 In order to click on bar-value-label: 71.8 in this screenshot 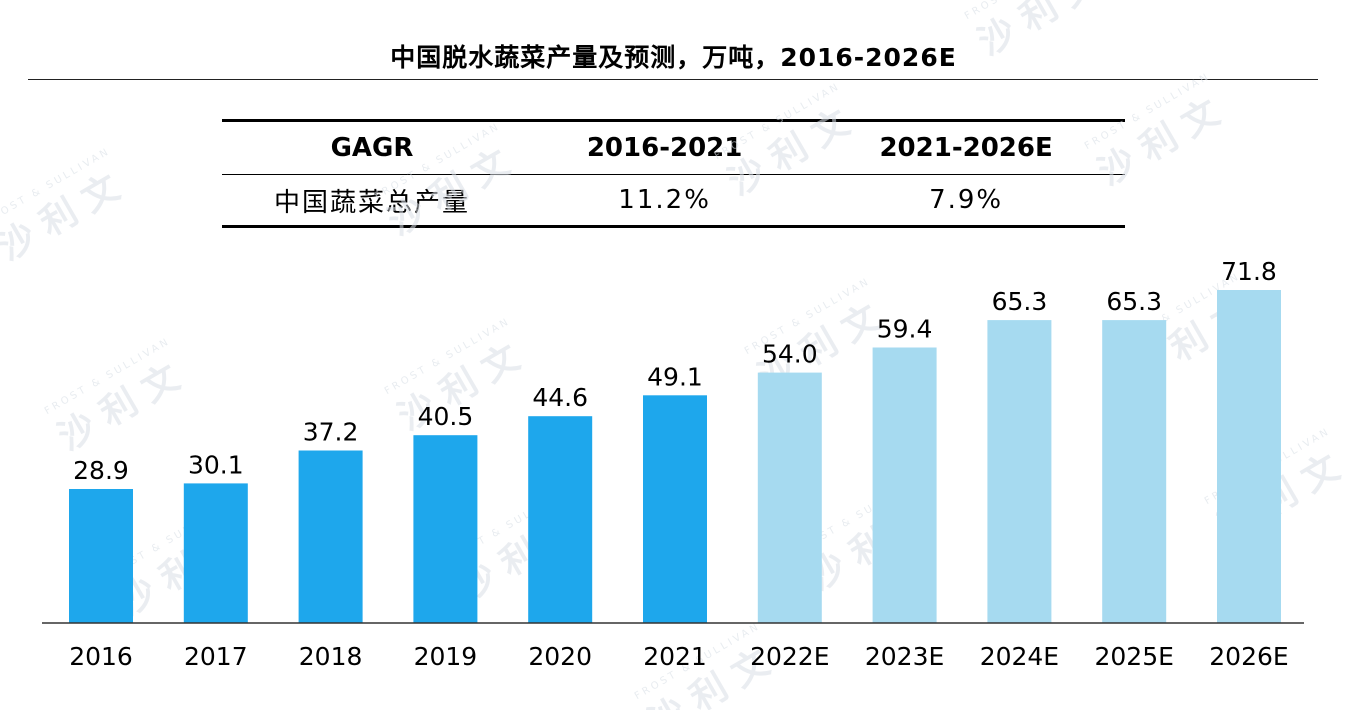, I will do `click(1249, 271)`.